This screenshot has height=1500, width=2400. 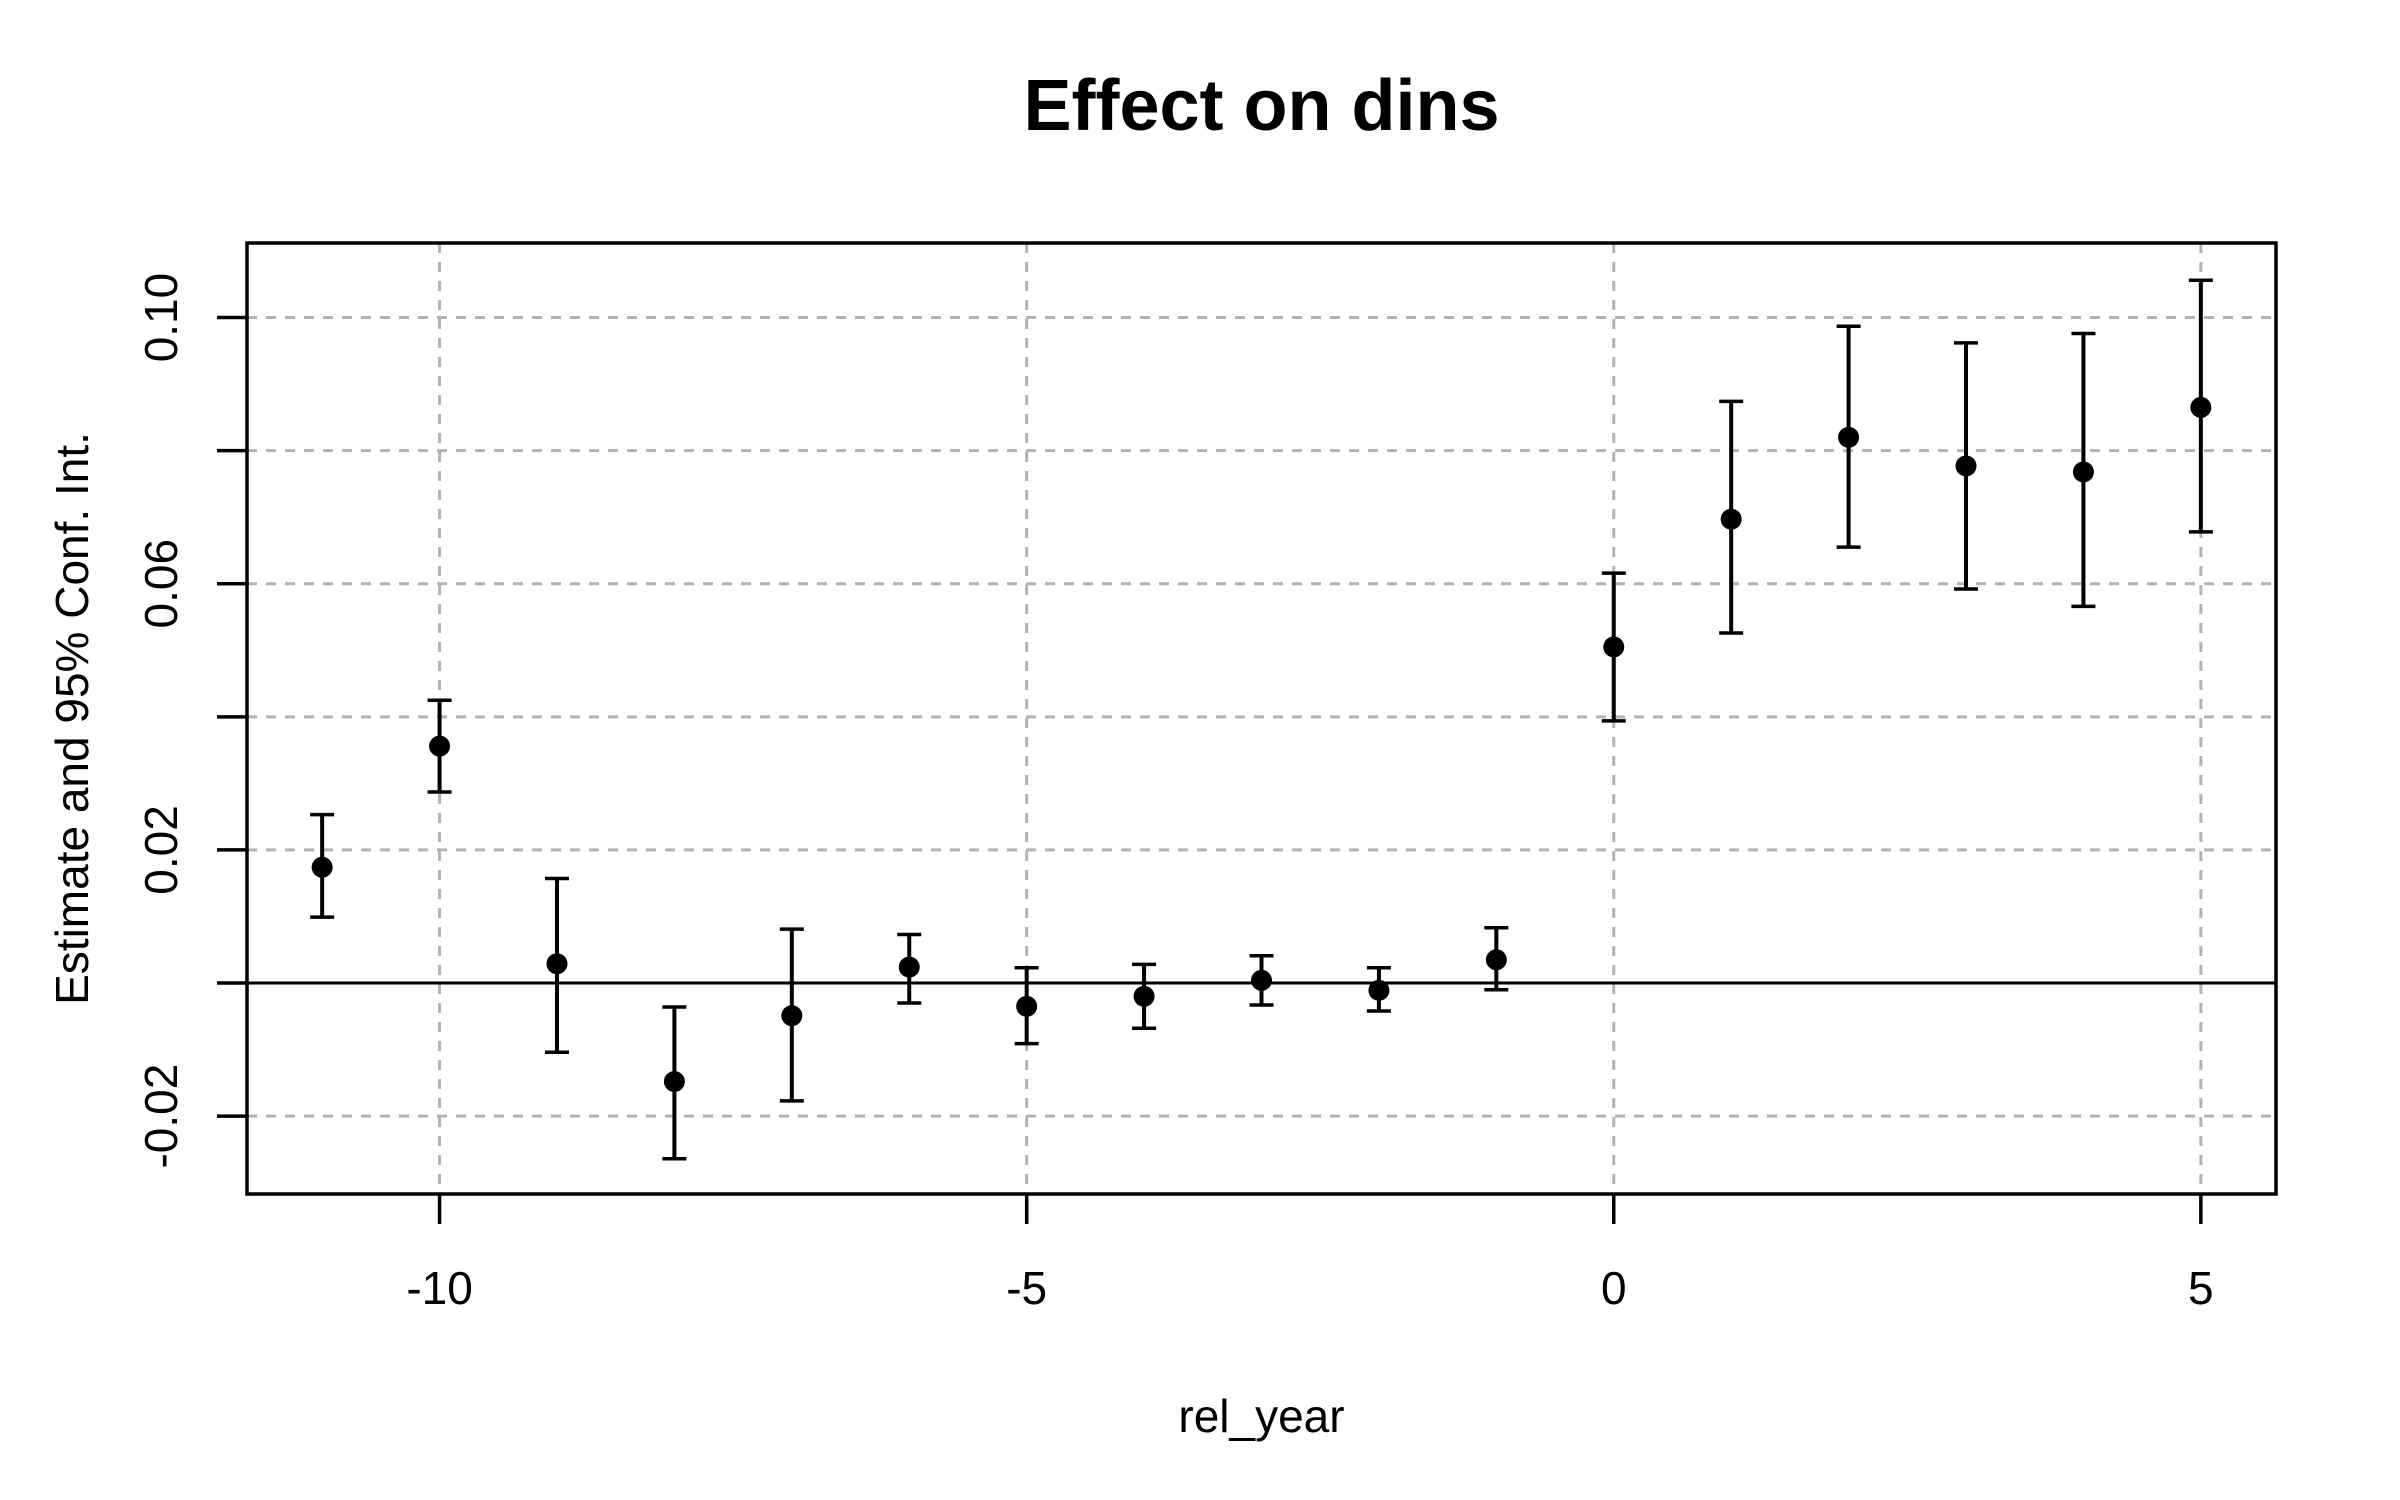 What do you see at coordinates (1261, 106) in the screenshot?
I see `chart-title: Effect on dins` at bounding box center [1261, 106].